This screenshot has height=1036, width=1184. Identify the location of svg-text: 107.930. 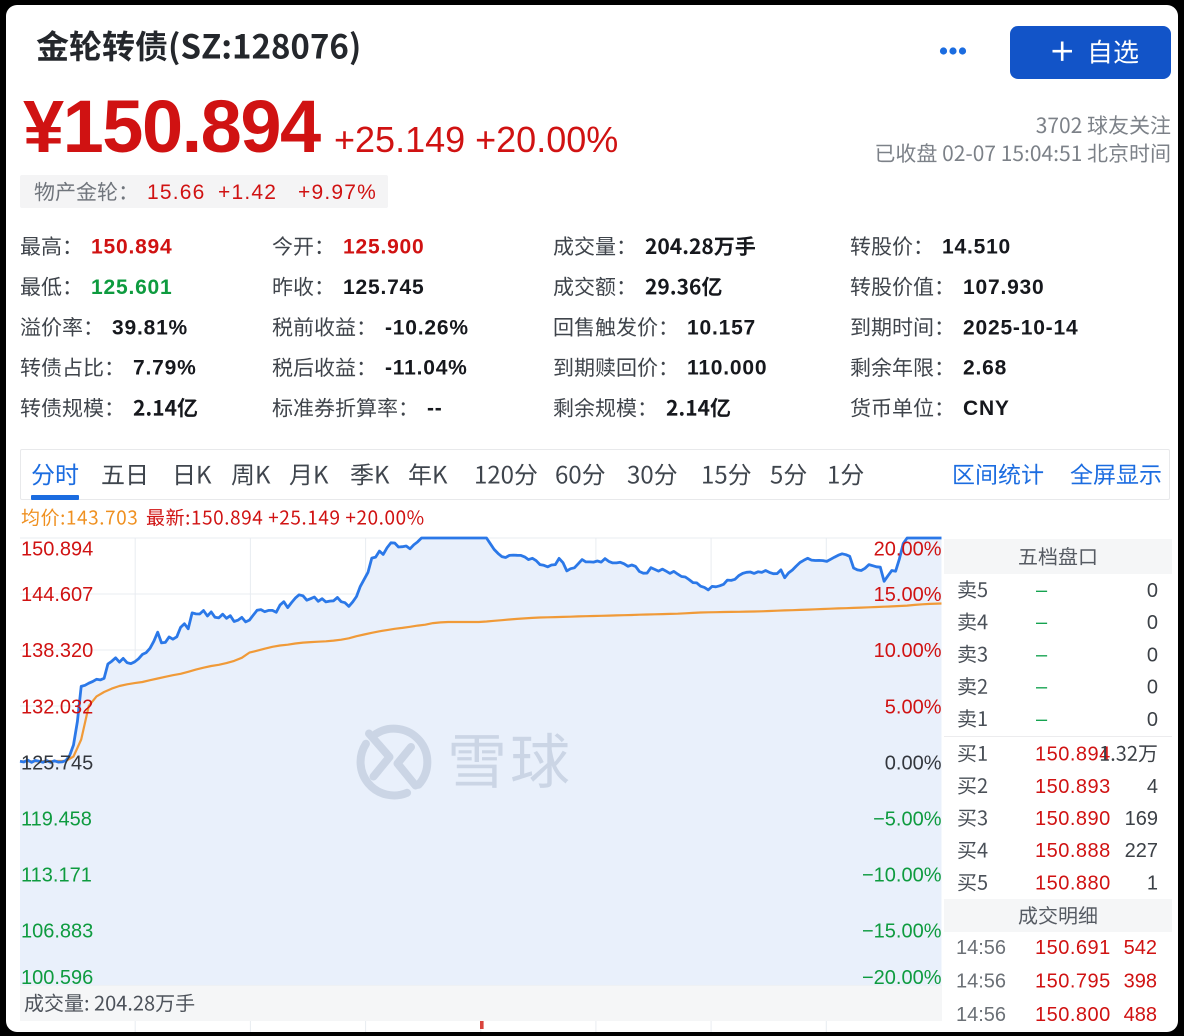
(1004, 287).